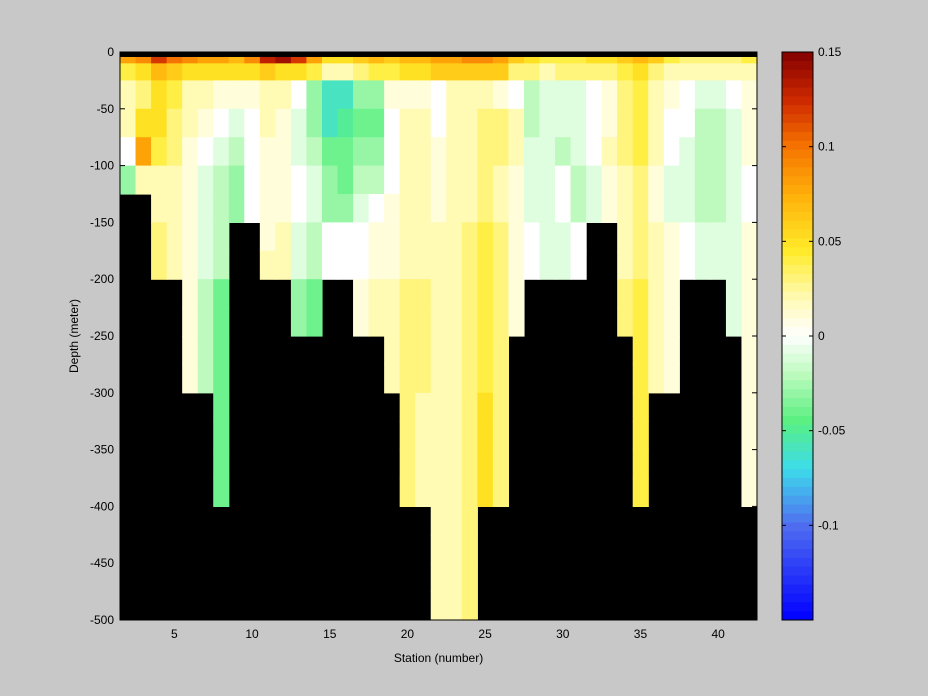  Describe the element at coordinates (813, 333) in the screenshot. I see `colorbar: 0.15 0.1 0.05 0 -0.05 -0.1` at that location.